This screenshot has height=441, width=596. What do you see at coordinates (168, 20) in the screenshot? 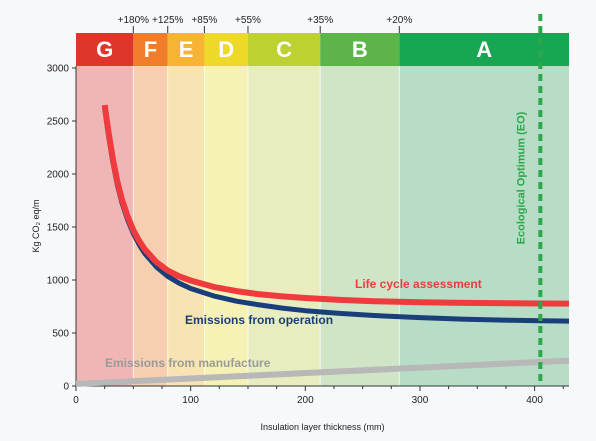
I see `percent-label: +125%` at bounding box center [168, 20].